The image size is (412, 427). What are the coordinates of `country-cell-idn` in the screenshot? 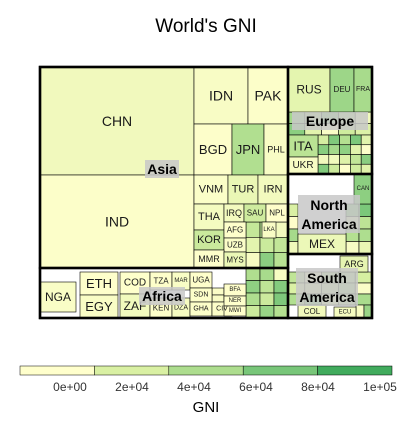 It's located at (221, 95).